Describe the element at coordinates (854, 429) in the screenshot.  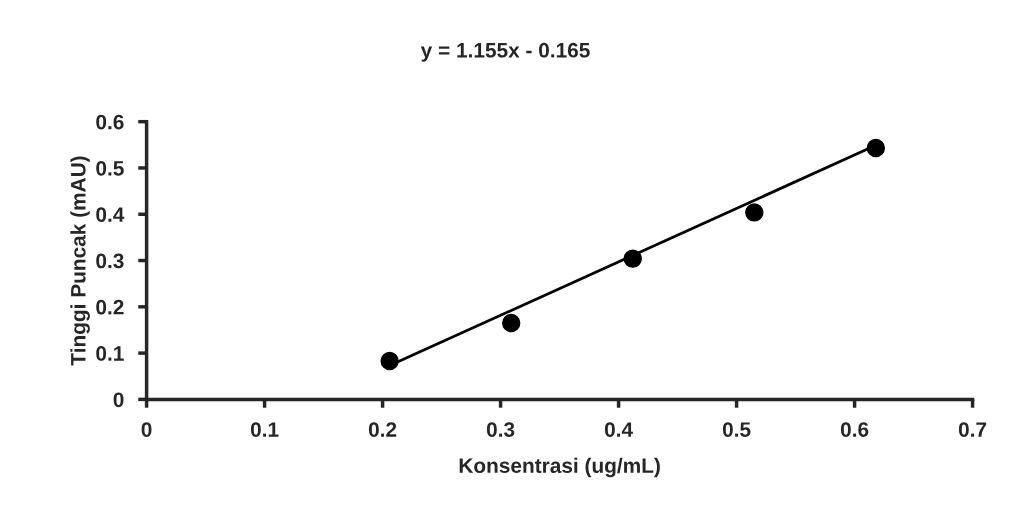
I see `x-tick-label: 0.6` at that location.